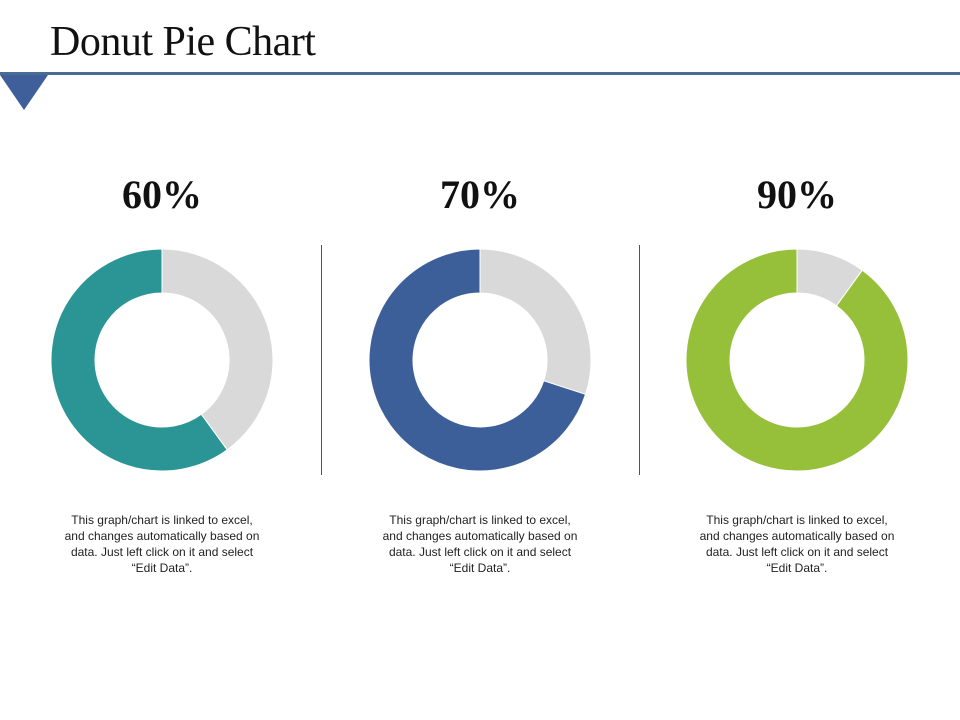 The width and height of the screenshot is (960, 720). I want to click on divider-right, so click(639, 360).